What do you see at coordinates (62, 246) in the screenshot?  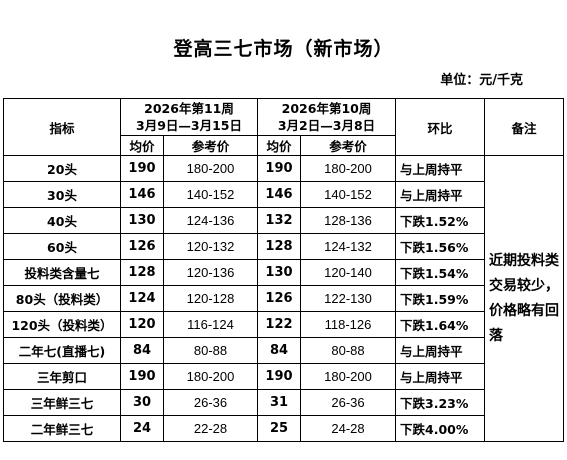 I see `row-indicator: 60头` at bounding box center [62, 246].